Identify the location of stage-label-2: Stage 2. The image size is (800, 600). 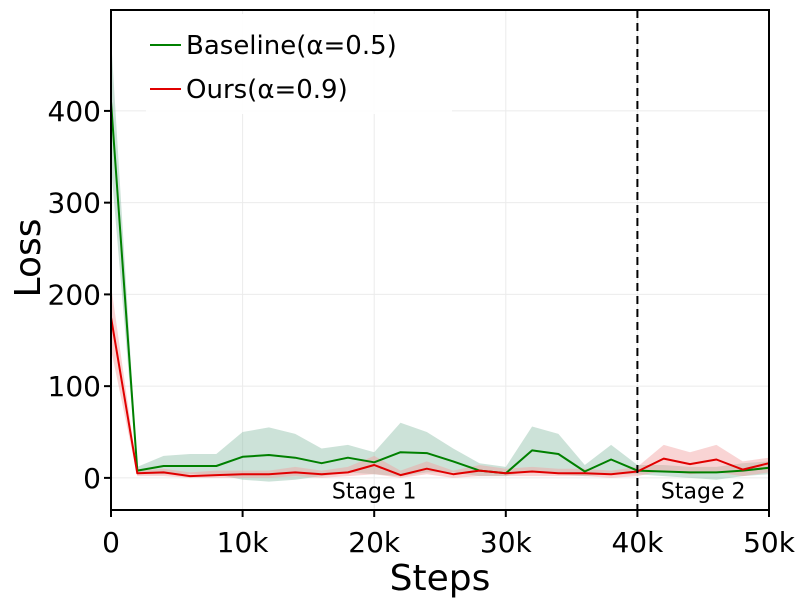
(703, 492).